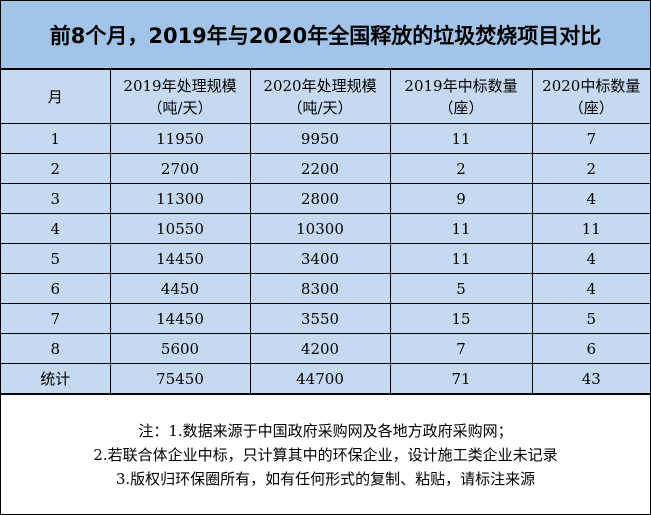  What do you see at coordinates (180, 378) in the screenshot?
I see `table-cell: 75450` at bounding box center [180, 378].